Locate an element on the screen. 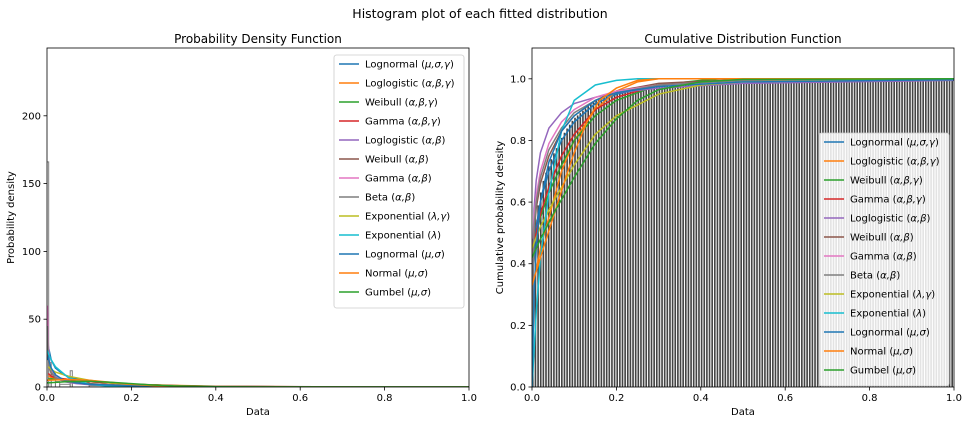  chart-title: Probability Density Function is located at coordinates (258, 39).